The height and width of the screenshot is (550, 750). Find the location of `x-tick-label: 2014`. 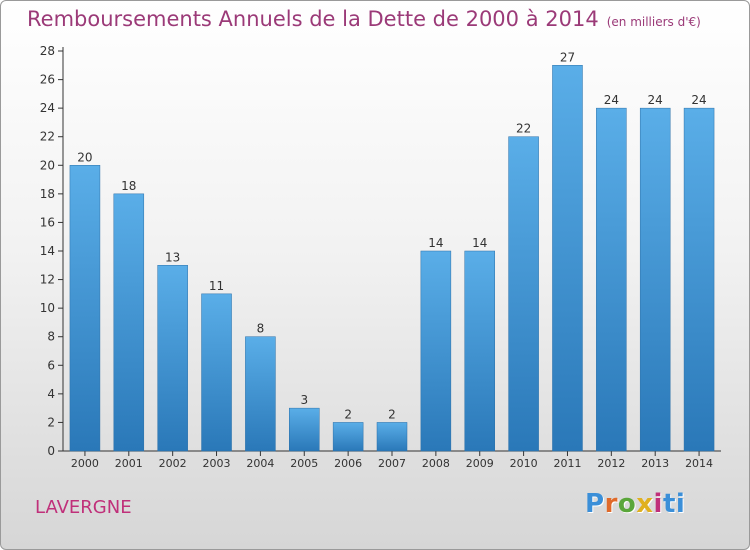

x-tick-label: 2014 is located at coordinates (699, 463).